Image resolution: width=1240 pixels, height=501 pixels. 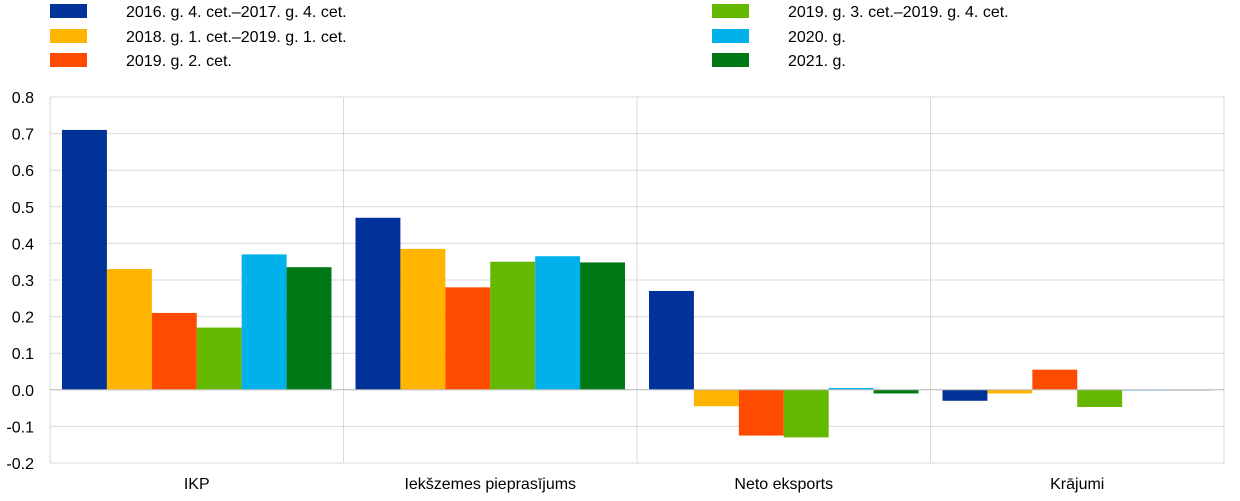 What do you see at coordinates (23, 171) in the screenshot?
I see `y-tick-label: 0.6` at bounding box center [23, 171].